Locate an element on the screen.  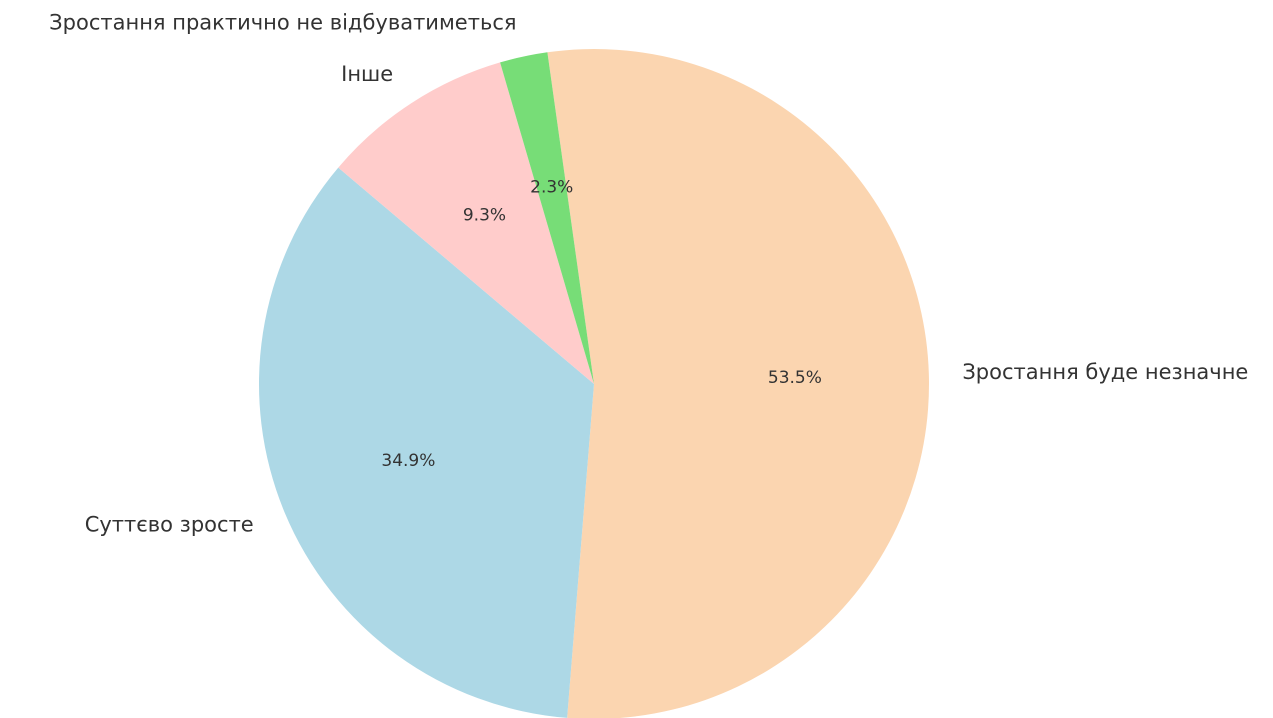
slice-label: Зростання практично не відбуватиметься is located at coordinates (282, 23).